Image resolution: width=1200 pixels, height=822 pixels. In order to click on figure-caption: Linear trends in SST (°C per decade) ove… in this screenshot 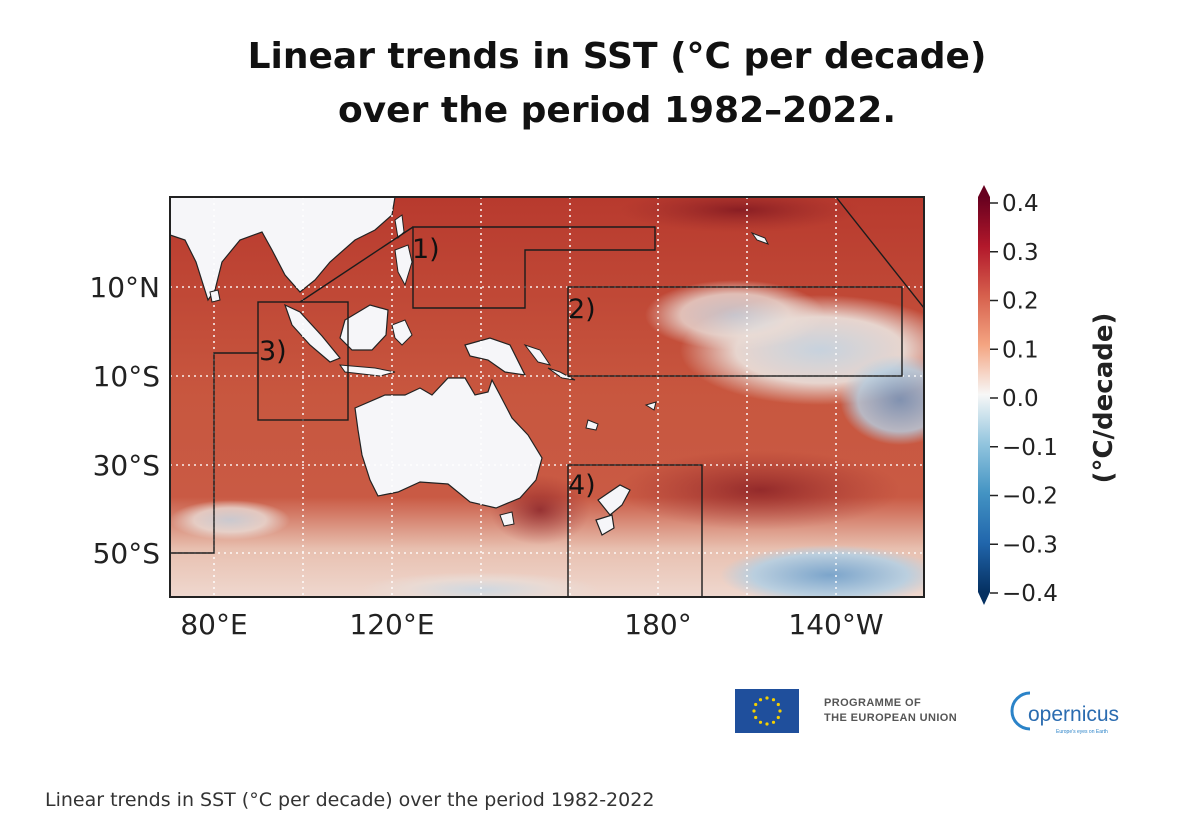, I will do `click(350, 800)`.